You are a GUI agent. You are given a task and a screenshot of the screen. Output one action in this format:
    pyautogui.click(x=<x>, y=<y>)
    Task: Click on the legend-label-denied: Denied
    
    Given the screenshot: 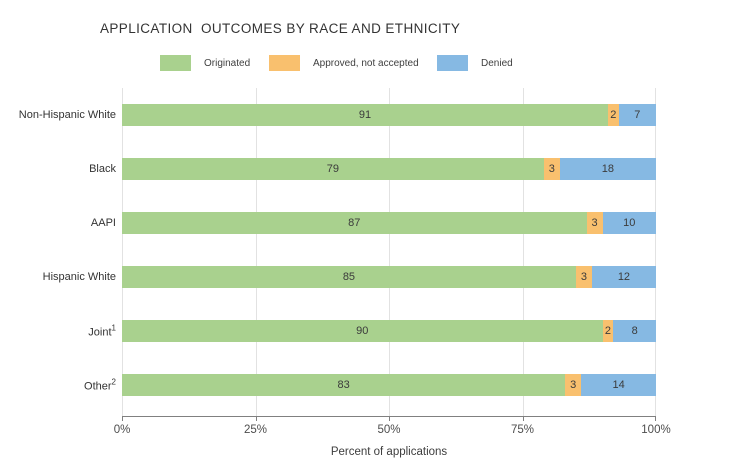 What is the action you would take?
    pyautogui.click(x=497, y=63)
    